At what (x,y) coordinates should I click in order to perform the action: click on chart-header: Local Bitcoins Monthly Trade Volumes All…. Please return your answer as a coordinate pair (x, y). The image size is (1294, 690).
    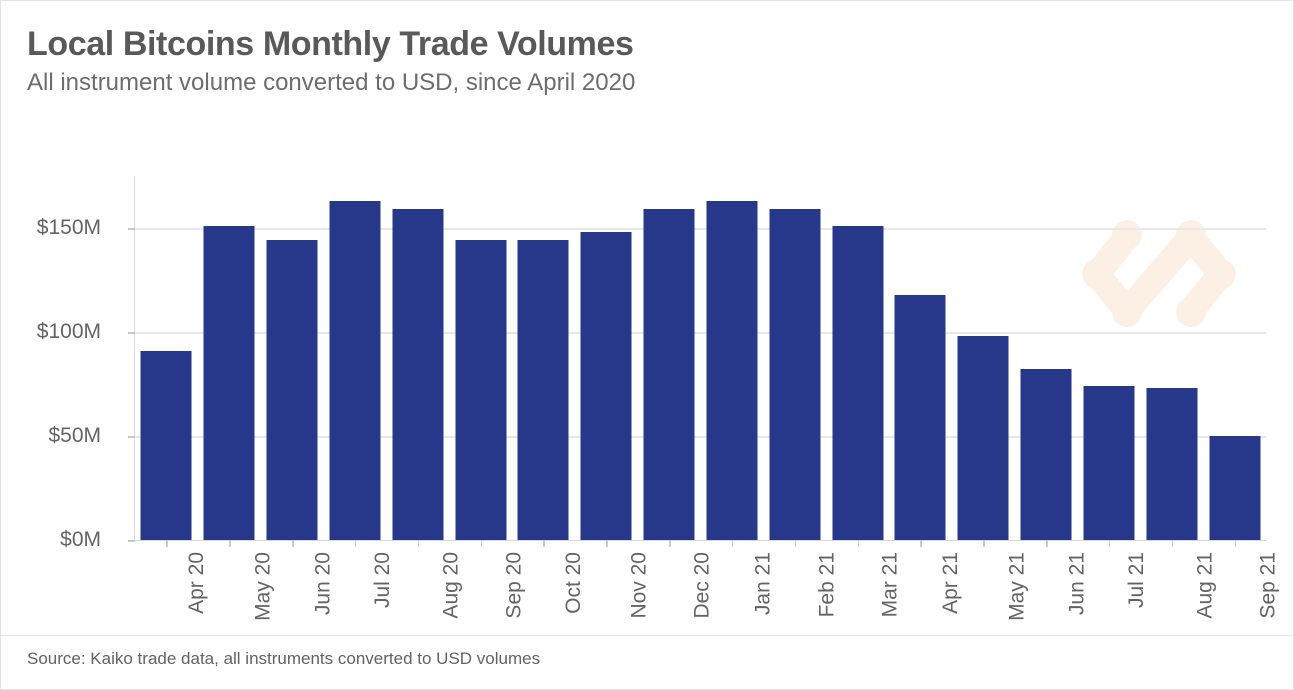
    Looking at the image, I should click on (642, 61).